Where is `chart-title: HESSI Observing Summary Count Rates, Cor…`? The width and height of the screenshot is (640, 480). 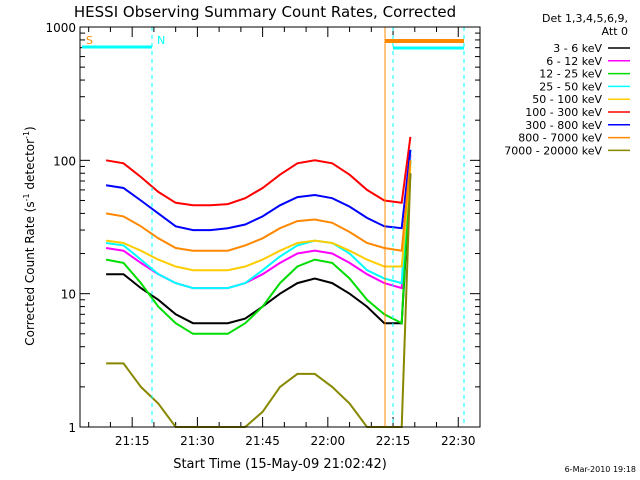 chart-title: HESSI Observing Summary Count Rates, Cor… is located at coordinates (265, 12).